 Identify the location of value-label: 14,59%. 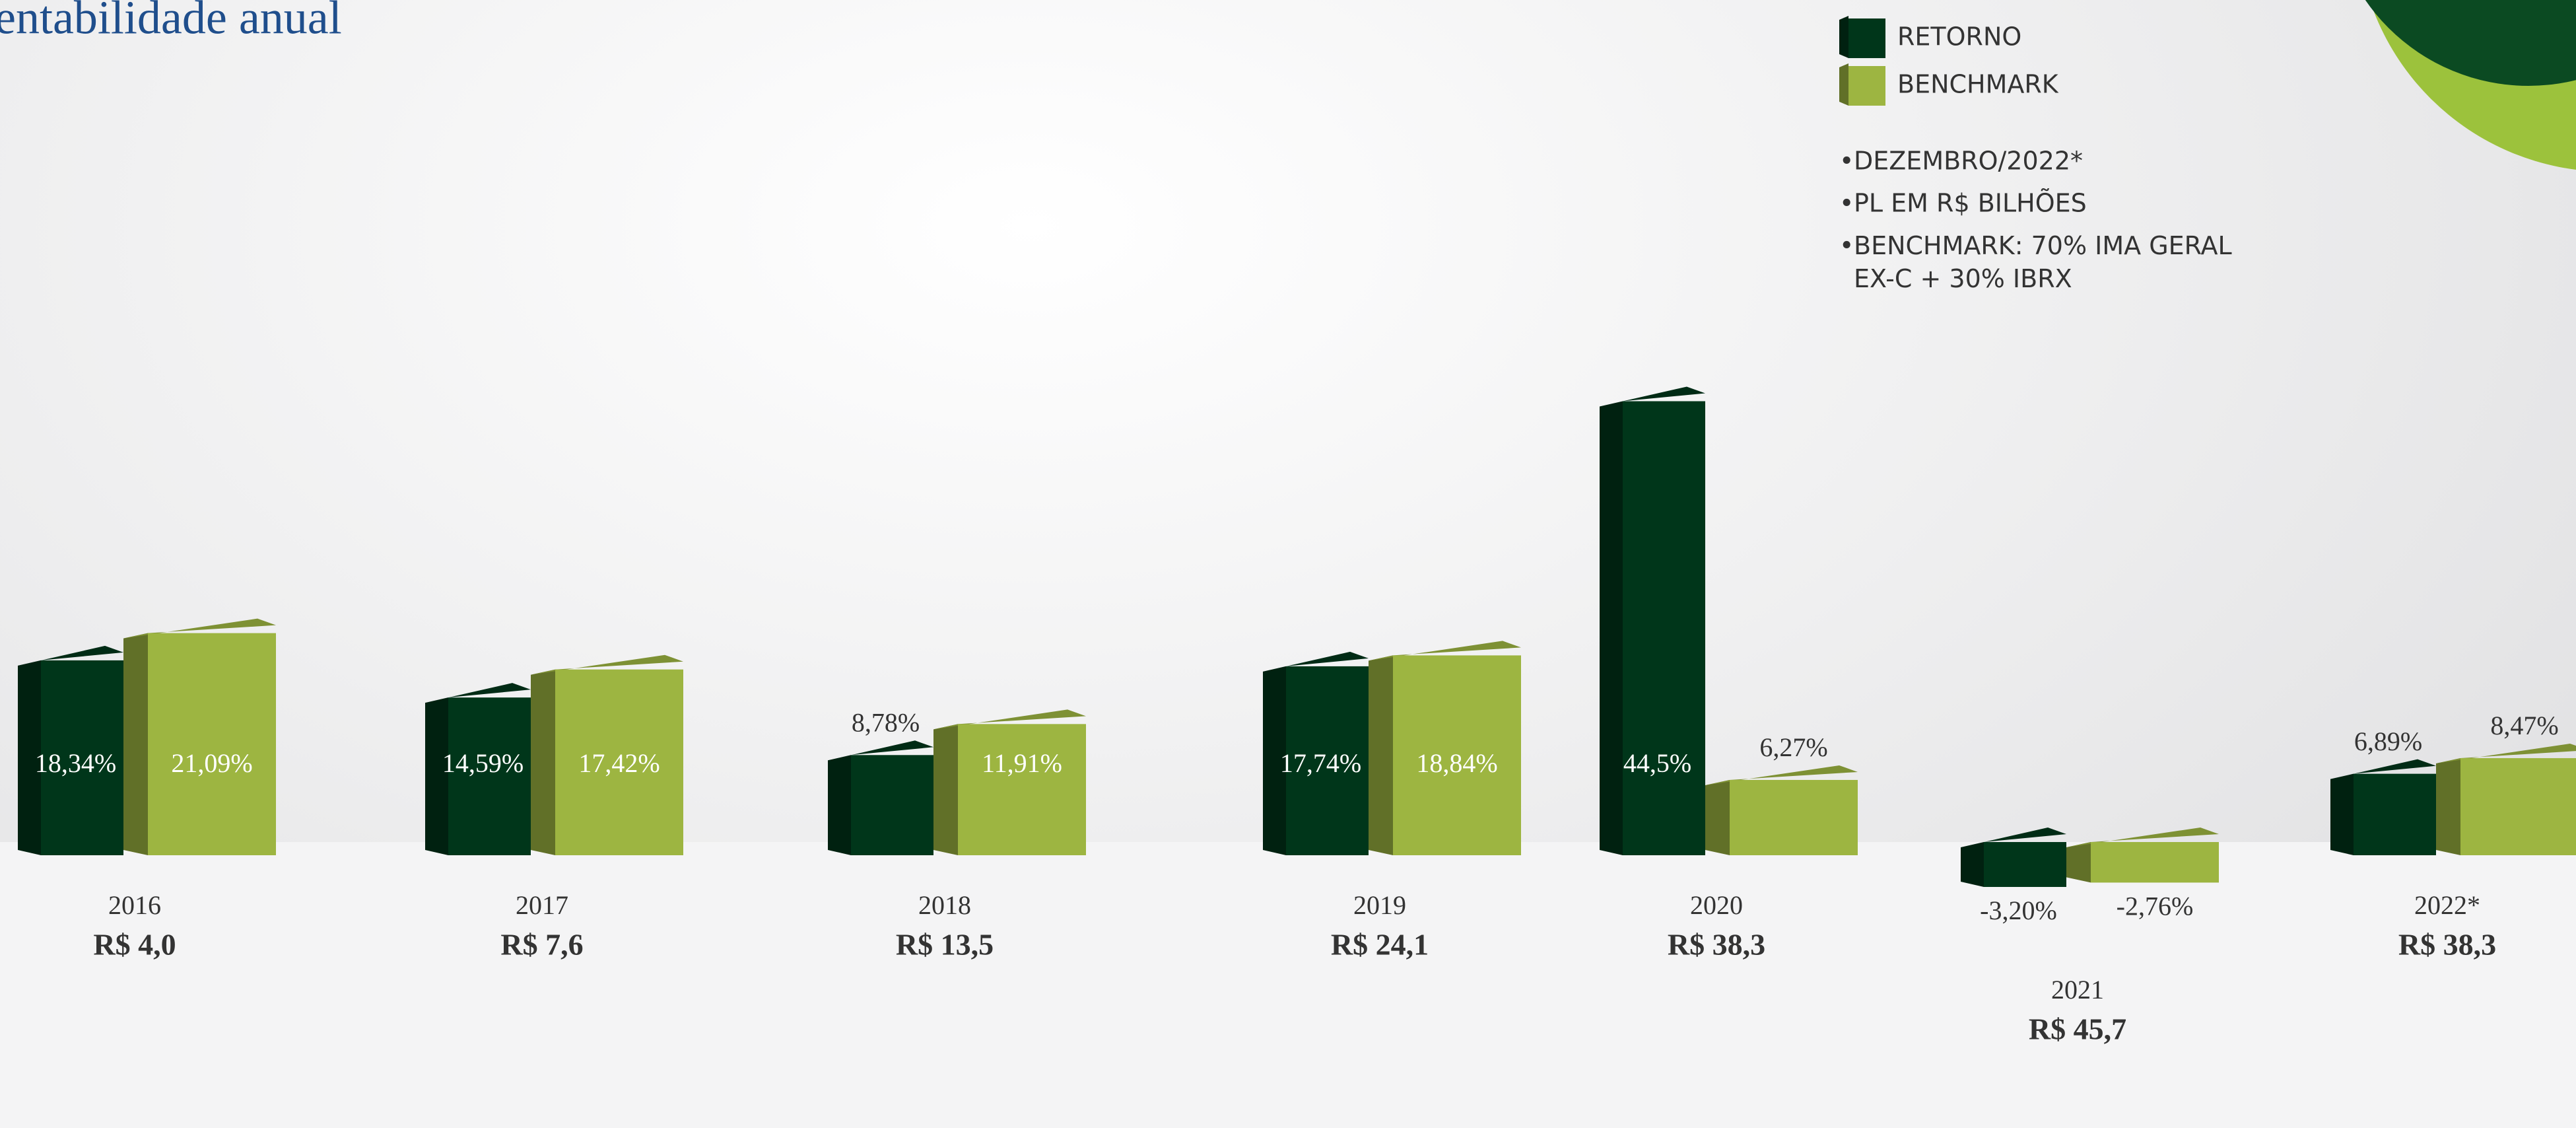
(483, 763).